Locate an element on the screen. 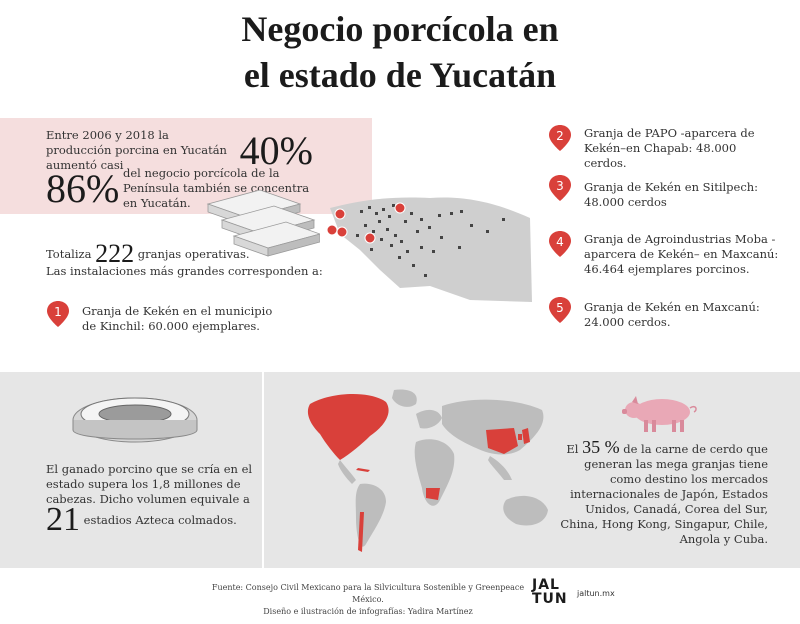 The width and height of the screenshot is (800, 624). jaltun-logo: JAL TUN is located at coordinates (550, 592).